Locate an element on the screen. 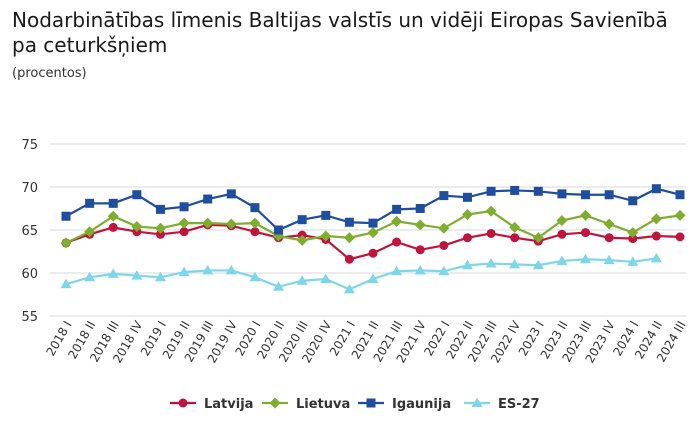 Image resolution: width=700 pixels, height=424 pixels. chart-subtitle: (procentos) is located at coordinates (49, 73).